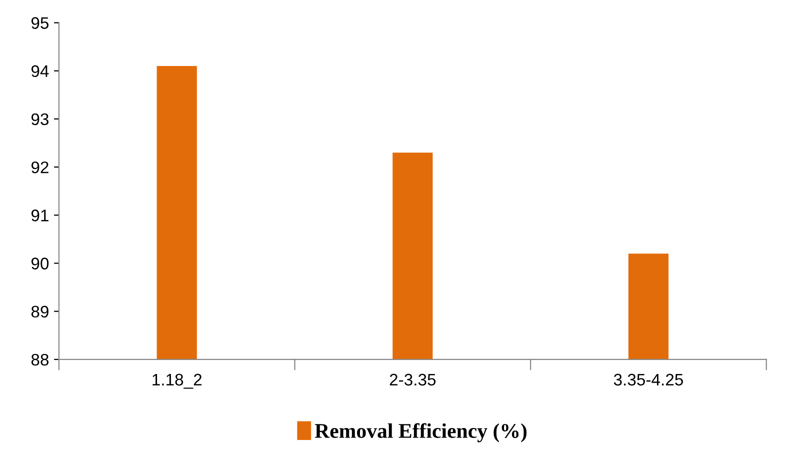  I want to click on y-tick-label: 90, so click(40, 264).